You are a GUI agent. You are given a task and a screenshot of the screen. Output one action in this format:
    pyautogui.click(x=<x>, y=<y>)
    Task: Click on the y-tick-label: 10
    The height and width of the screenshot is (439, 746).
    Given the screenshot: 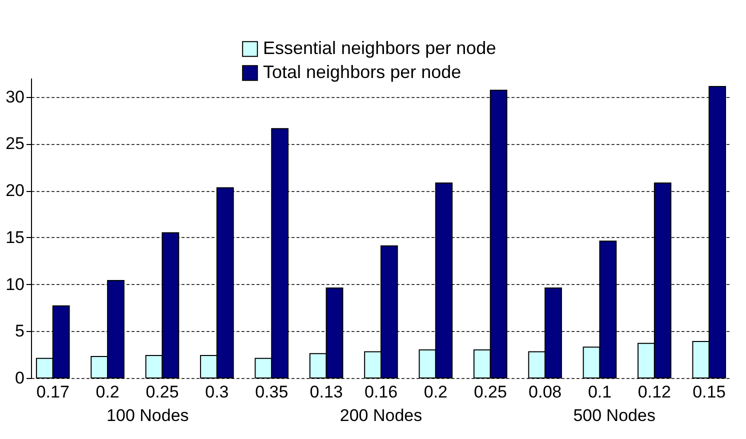 What is the action you would take?
    pyautogui.click(x=15, y=284)
    